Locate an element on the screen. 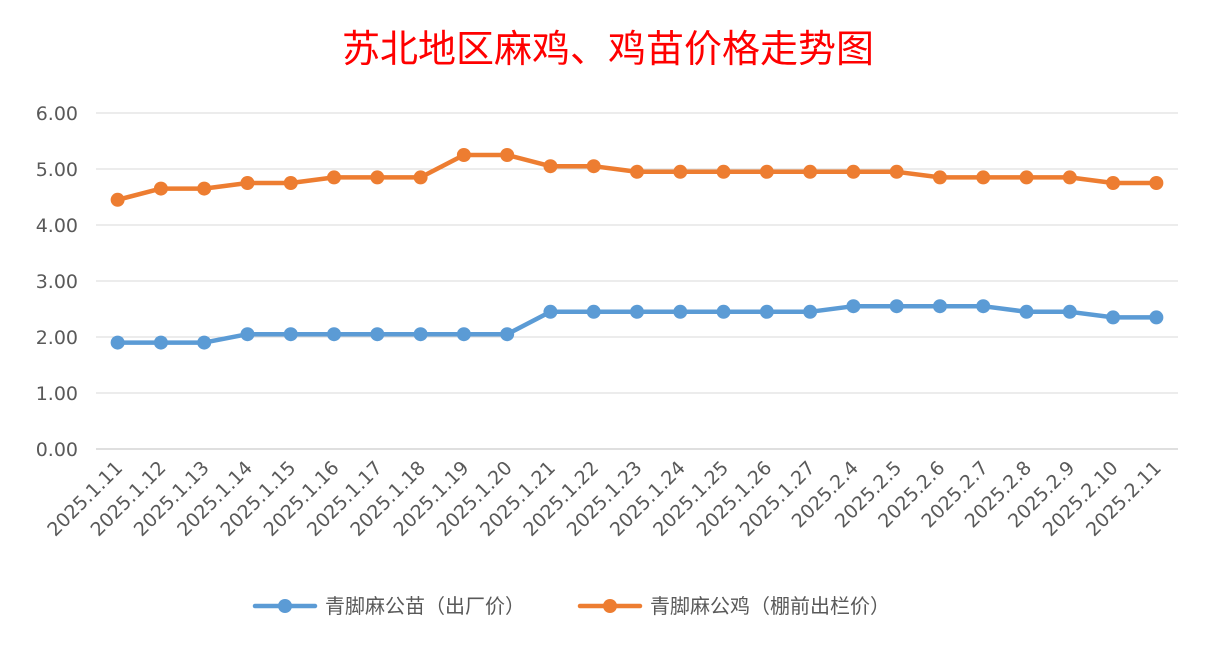 The width and height of the screenshot is (1217, 652). legend-label-1: 青脚麻公苗（出厂价） is located at coordinates (425, 606).